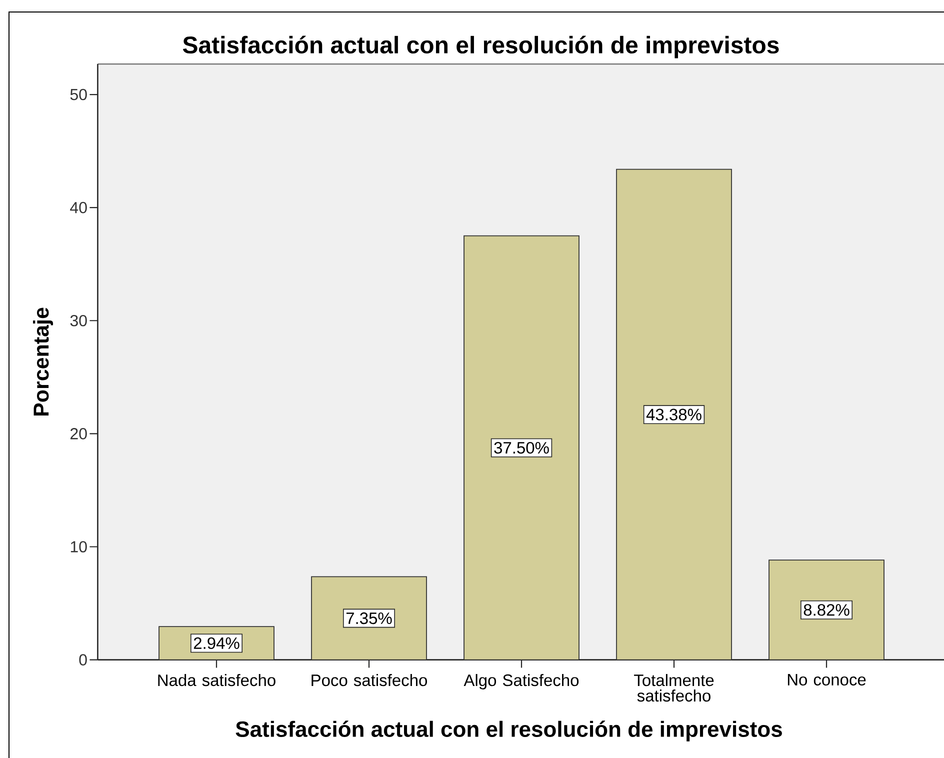 Image resolution: width=944 pixels, height=758 pixels. Describe the element at coordinates (78, 546) in the screenshot. I see `y-tick-label: 10` at that location.